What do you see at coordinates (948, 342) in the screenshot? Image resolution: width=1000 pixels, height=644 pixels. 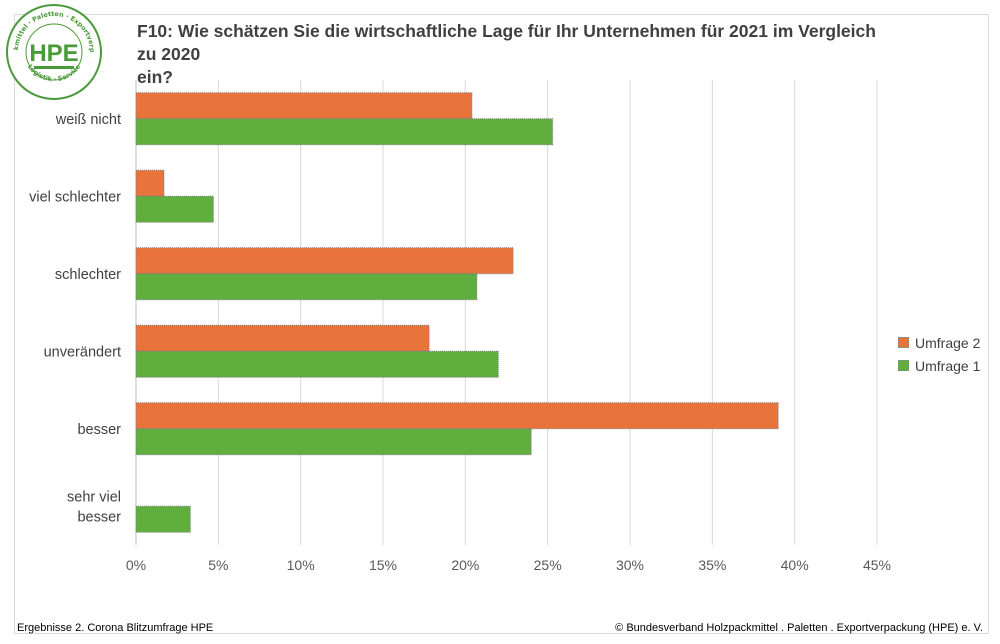 I see `legend-label-umfrage-2: Umfrage 2` at bounding box center [948, 342].